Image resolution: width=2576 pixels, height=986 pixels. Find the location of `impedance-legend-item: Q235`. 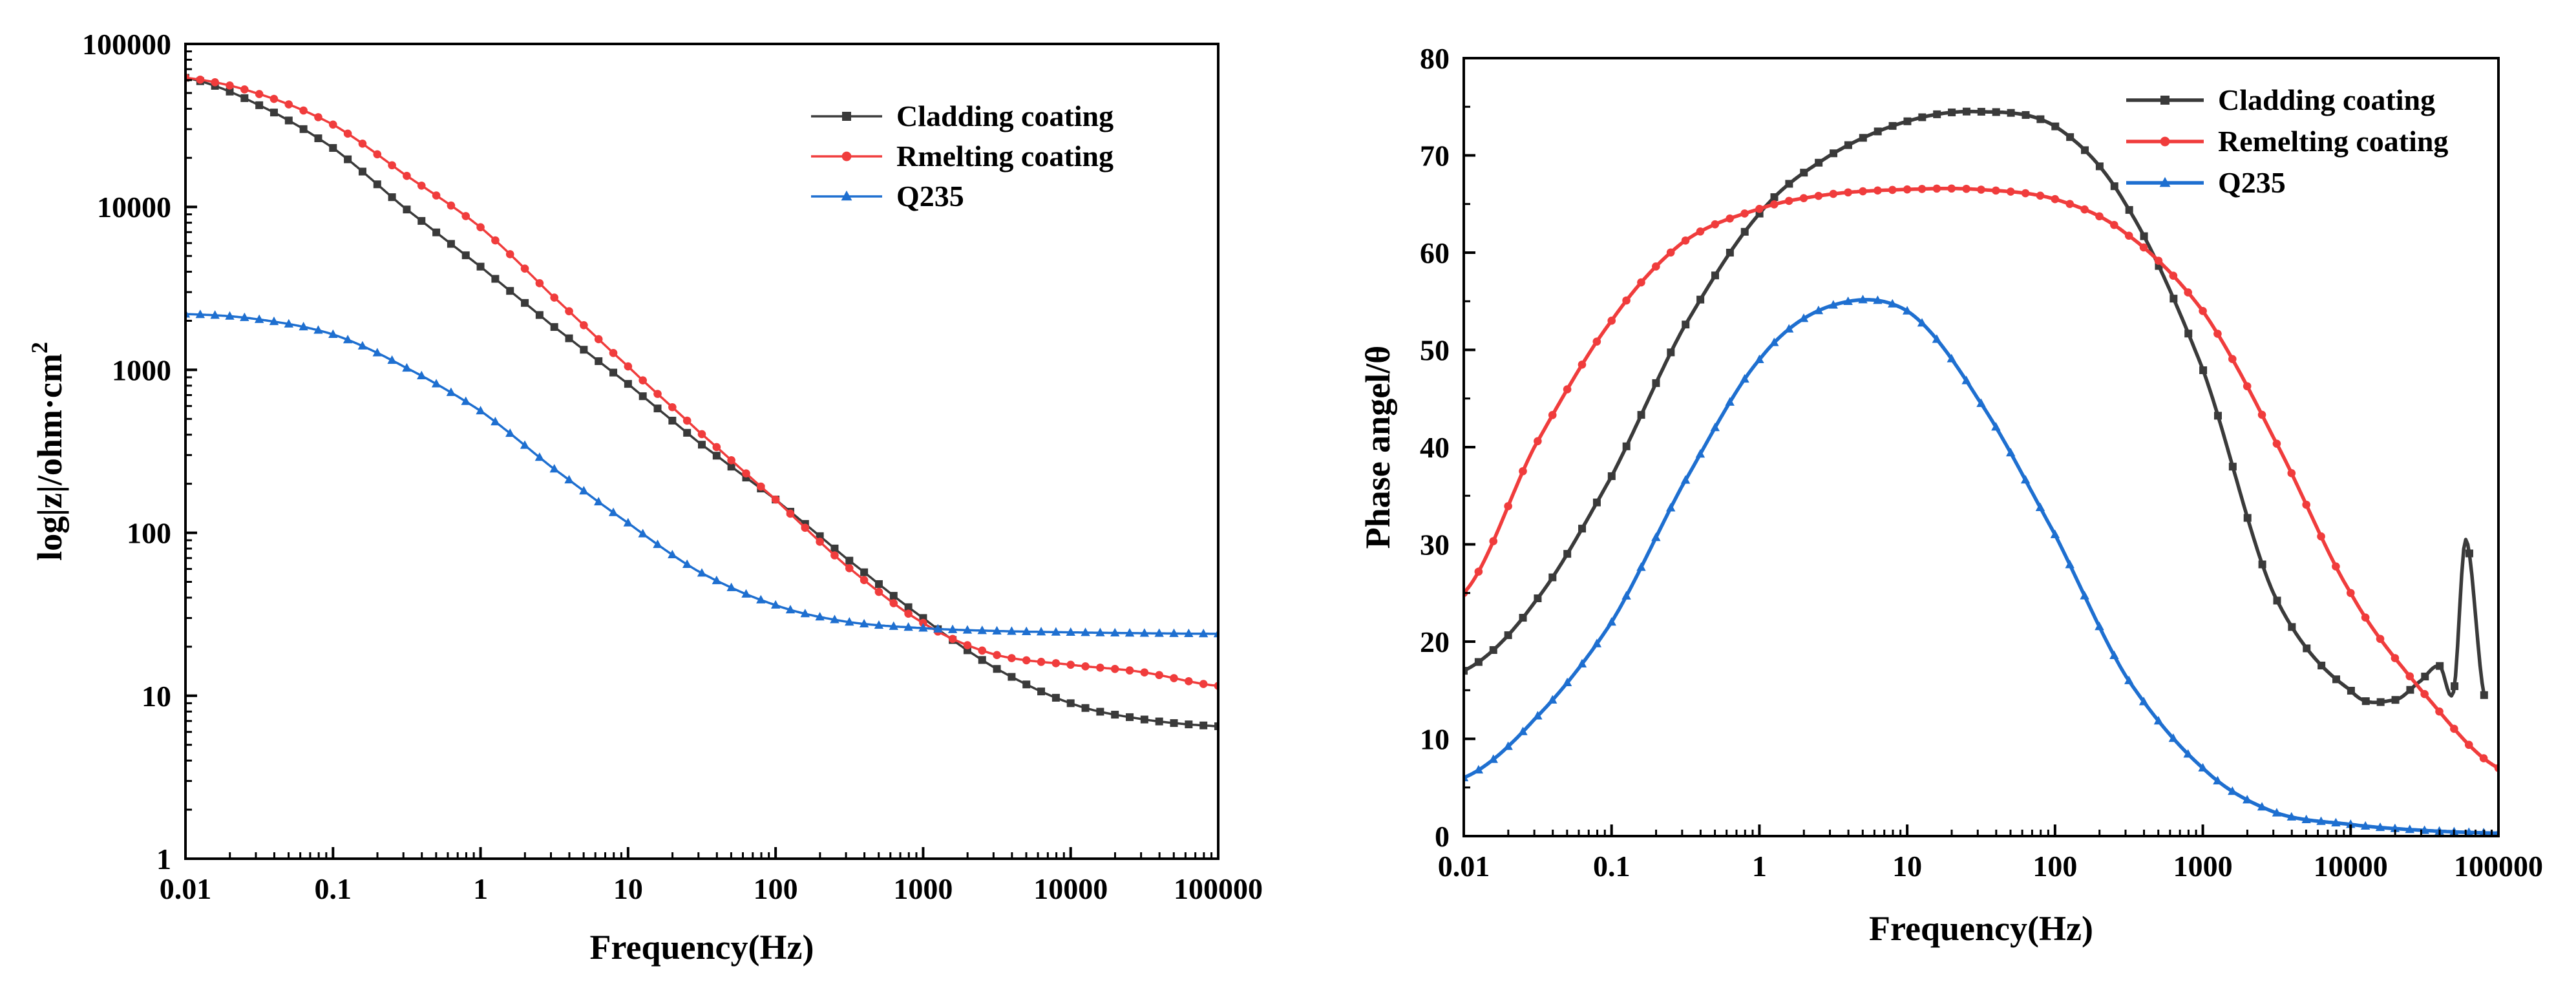

impedance-legend-item: Q235 is located at coordinates (887, 196).